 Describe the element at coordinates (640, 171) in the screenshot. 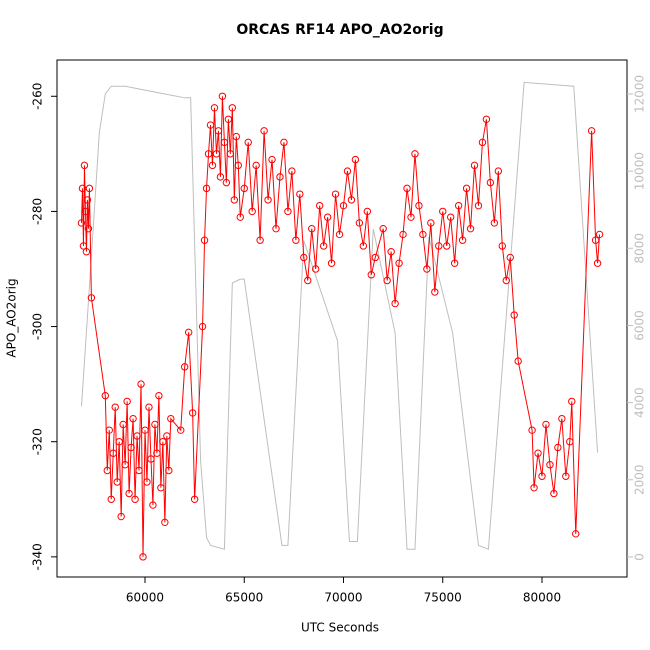

I see `y2-tick-label: 10000` at that location.